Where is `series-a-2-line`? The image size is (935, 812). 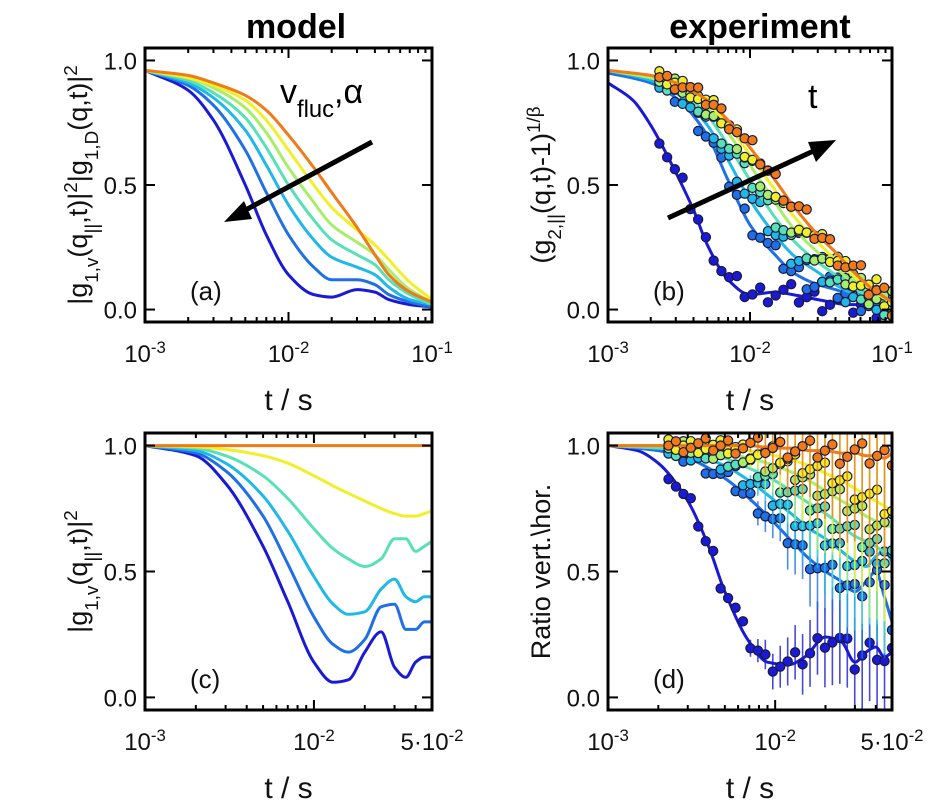
series-a-2-line is located at coordinates (288, 188).